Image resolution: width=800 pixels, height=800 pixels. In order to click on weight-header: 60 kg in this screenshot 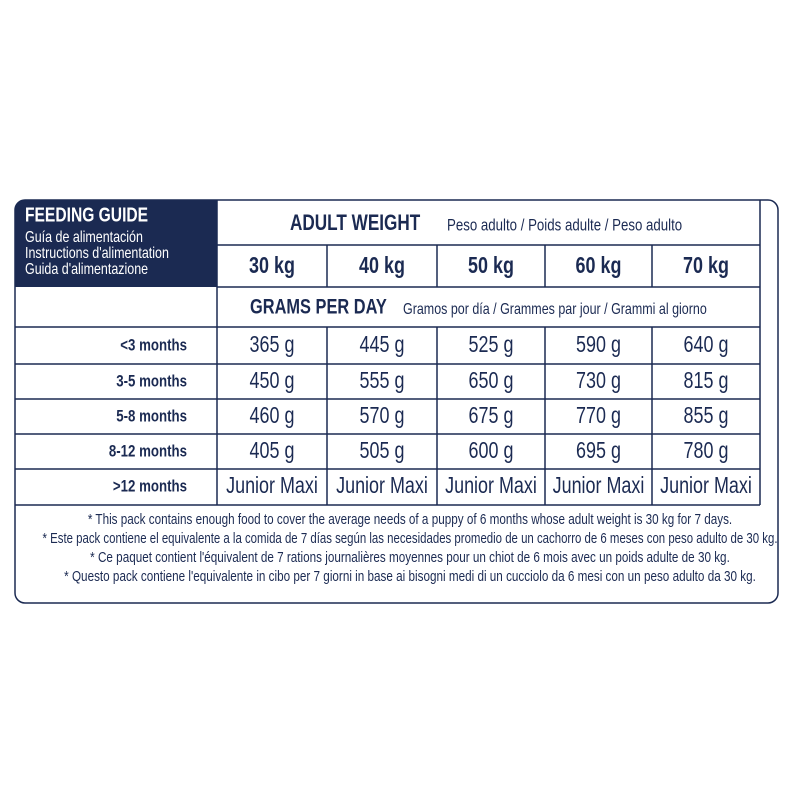, I will do `click(599, 265)`.